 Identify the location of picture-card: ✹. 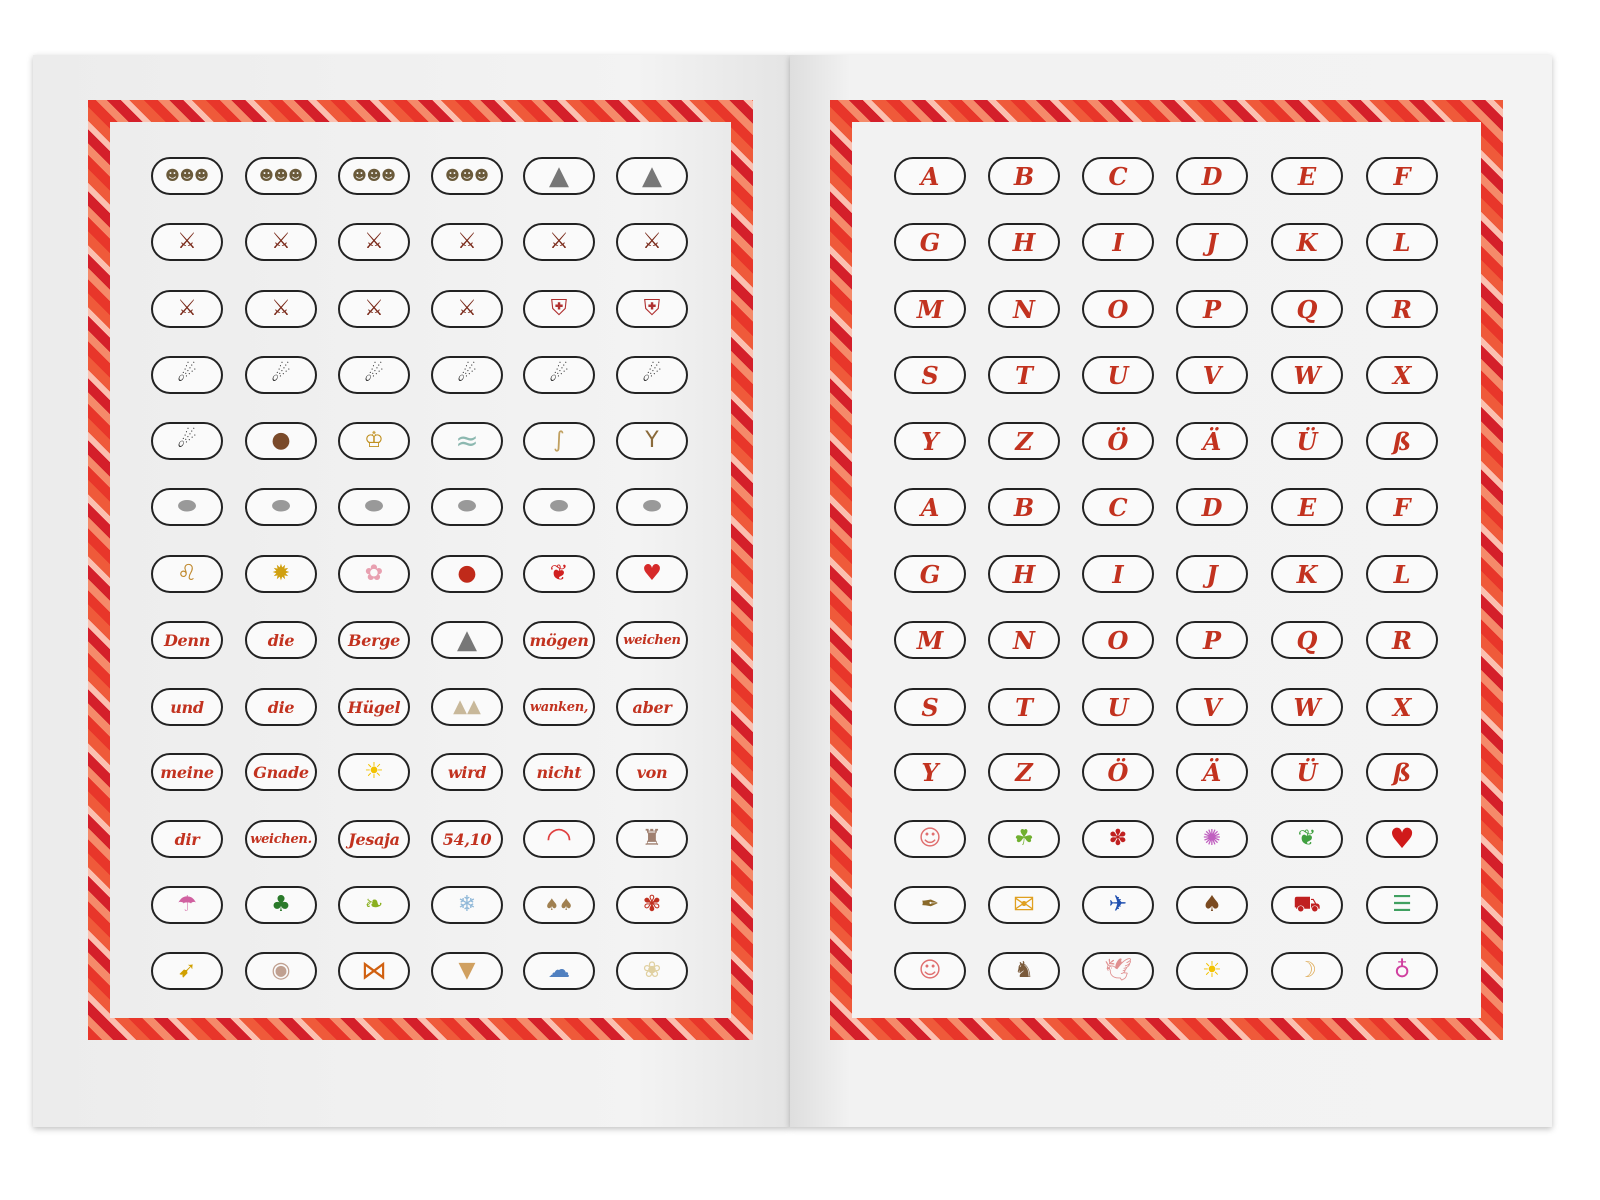
(281, 574).